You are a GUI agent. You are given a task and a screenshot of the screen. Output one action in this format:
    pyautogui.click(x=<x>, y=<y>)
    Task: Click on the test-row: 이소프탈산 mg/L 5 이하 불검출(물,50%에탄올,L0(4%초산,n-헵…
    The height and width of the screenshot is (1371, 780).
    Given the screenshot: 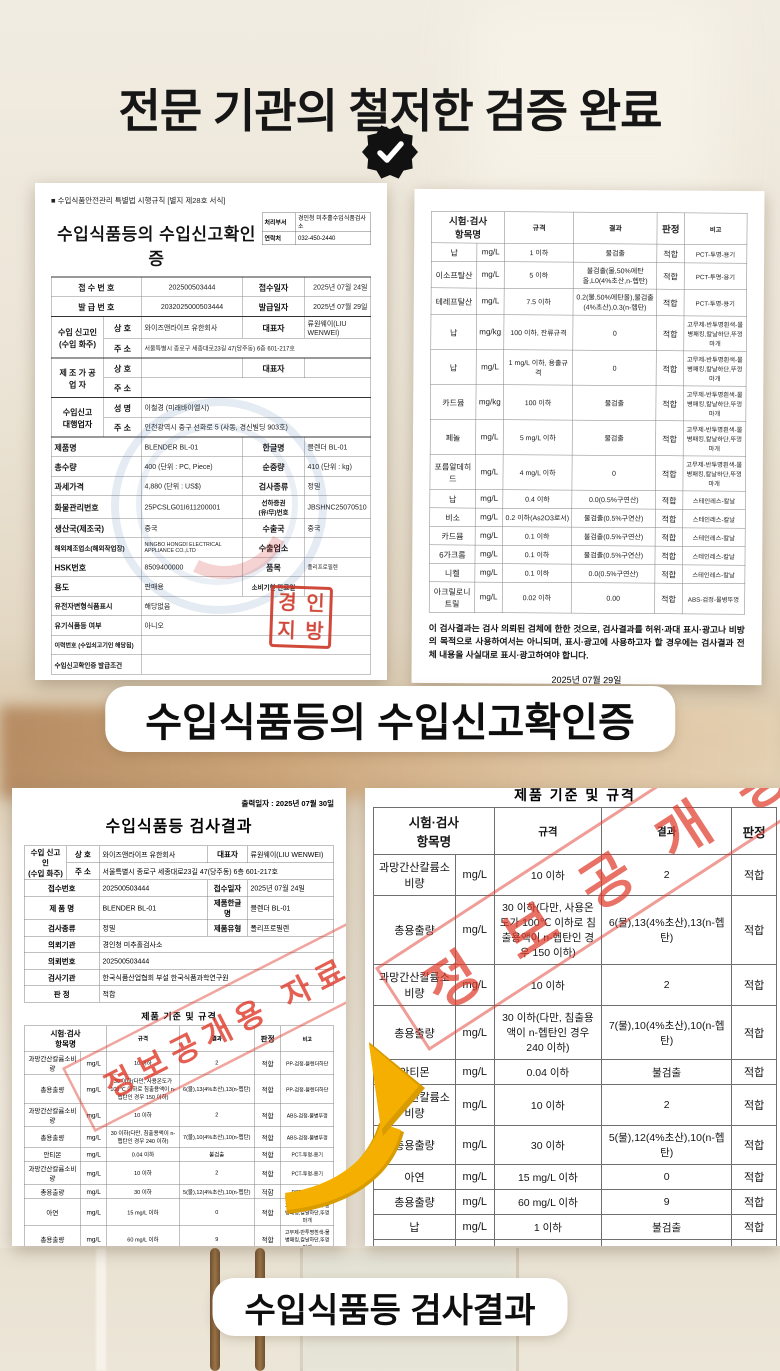 What is the action you would take?
    pyautogui.click(x=589, y=275)
    